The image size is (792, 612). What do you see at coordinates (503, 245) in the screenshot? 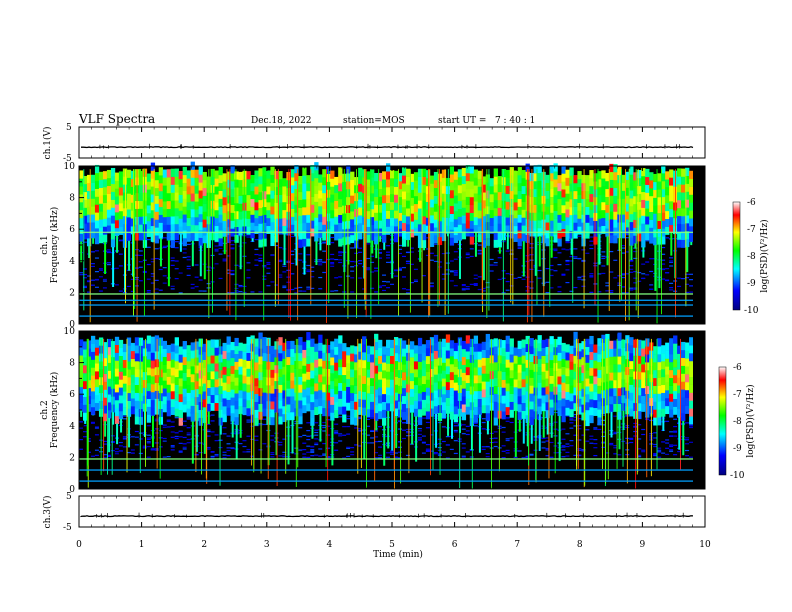
I see `impulse-line` at bounding box center [503, 245].